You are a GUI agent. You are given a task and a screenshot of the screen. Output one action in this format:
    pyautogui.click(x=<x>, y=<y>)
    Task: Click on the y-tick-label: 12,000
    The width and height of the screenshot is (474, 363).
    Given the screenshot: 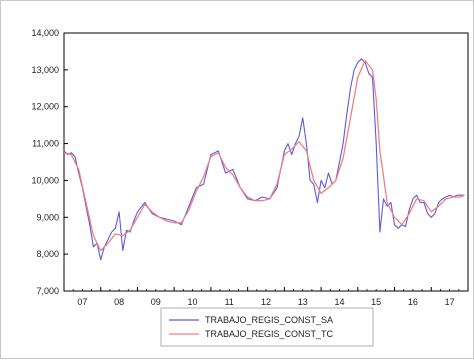 What is the action you would take?
    pyautogui.click(x=45, y=107)
    